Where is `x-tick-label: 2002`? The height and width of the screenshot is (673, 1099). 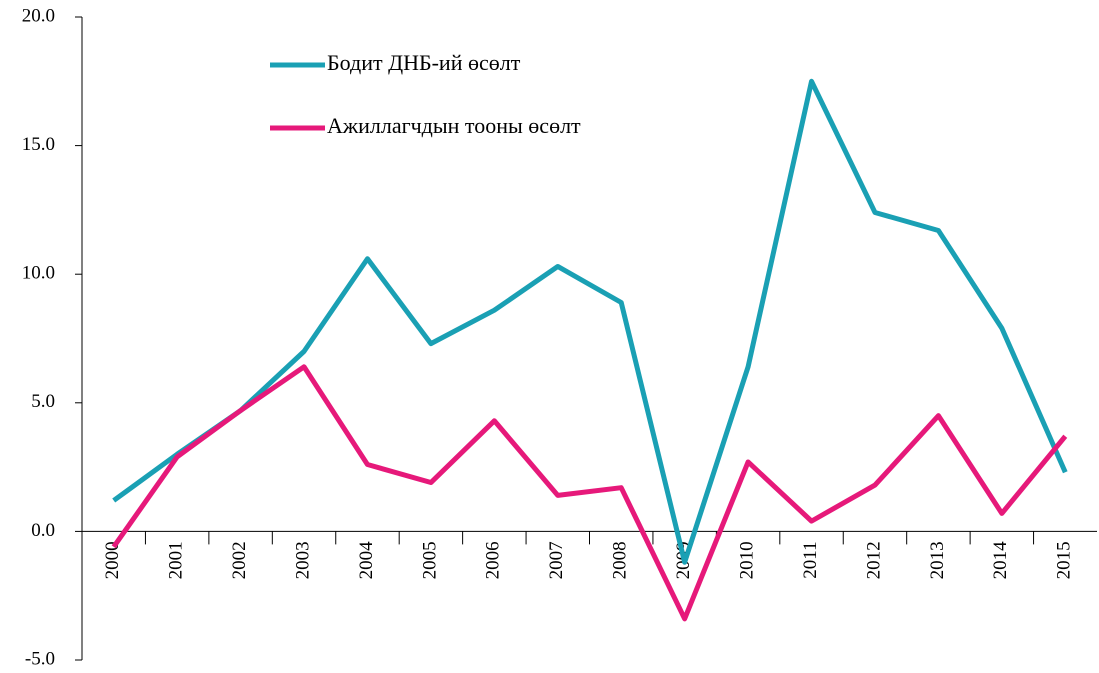 x-tick-label: 2002 is located at coordinates (239, 560).